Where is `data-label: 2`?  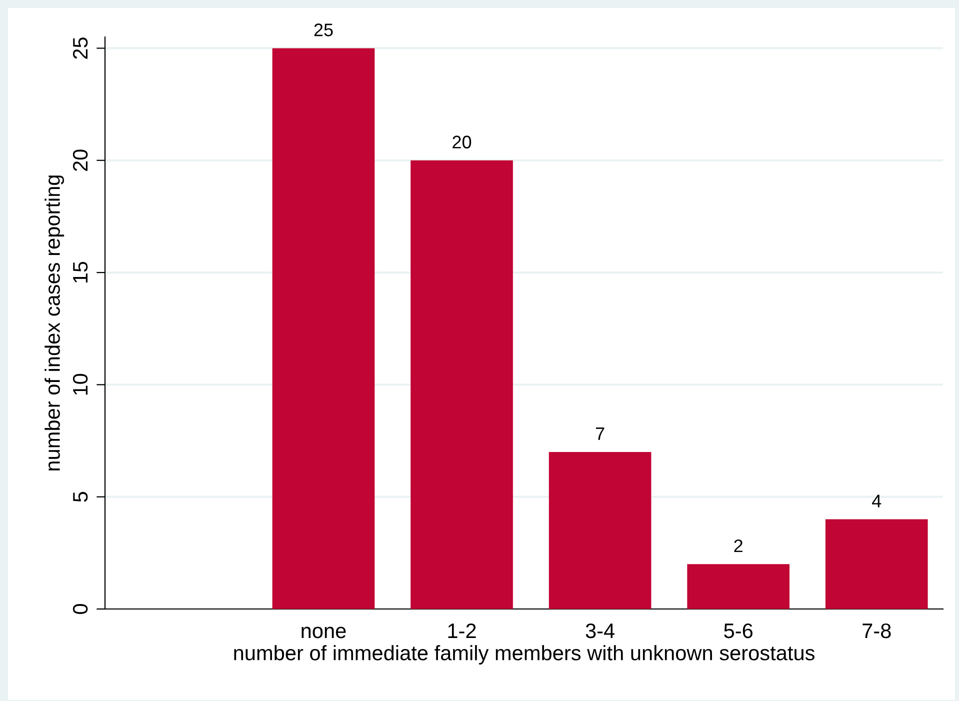 data-label: 2 is located at coordinates (738, 545).